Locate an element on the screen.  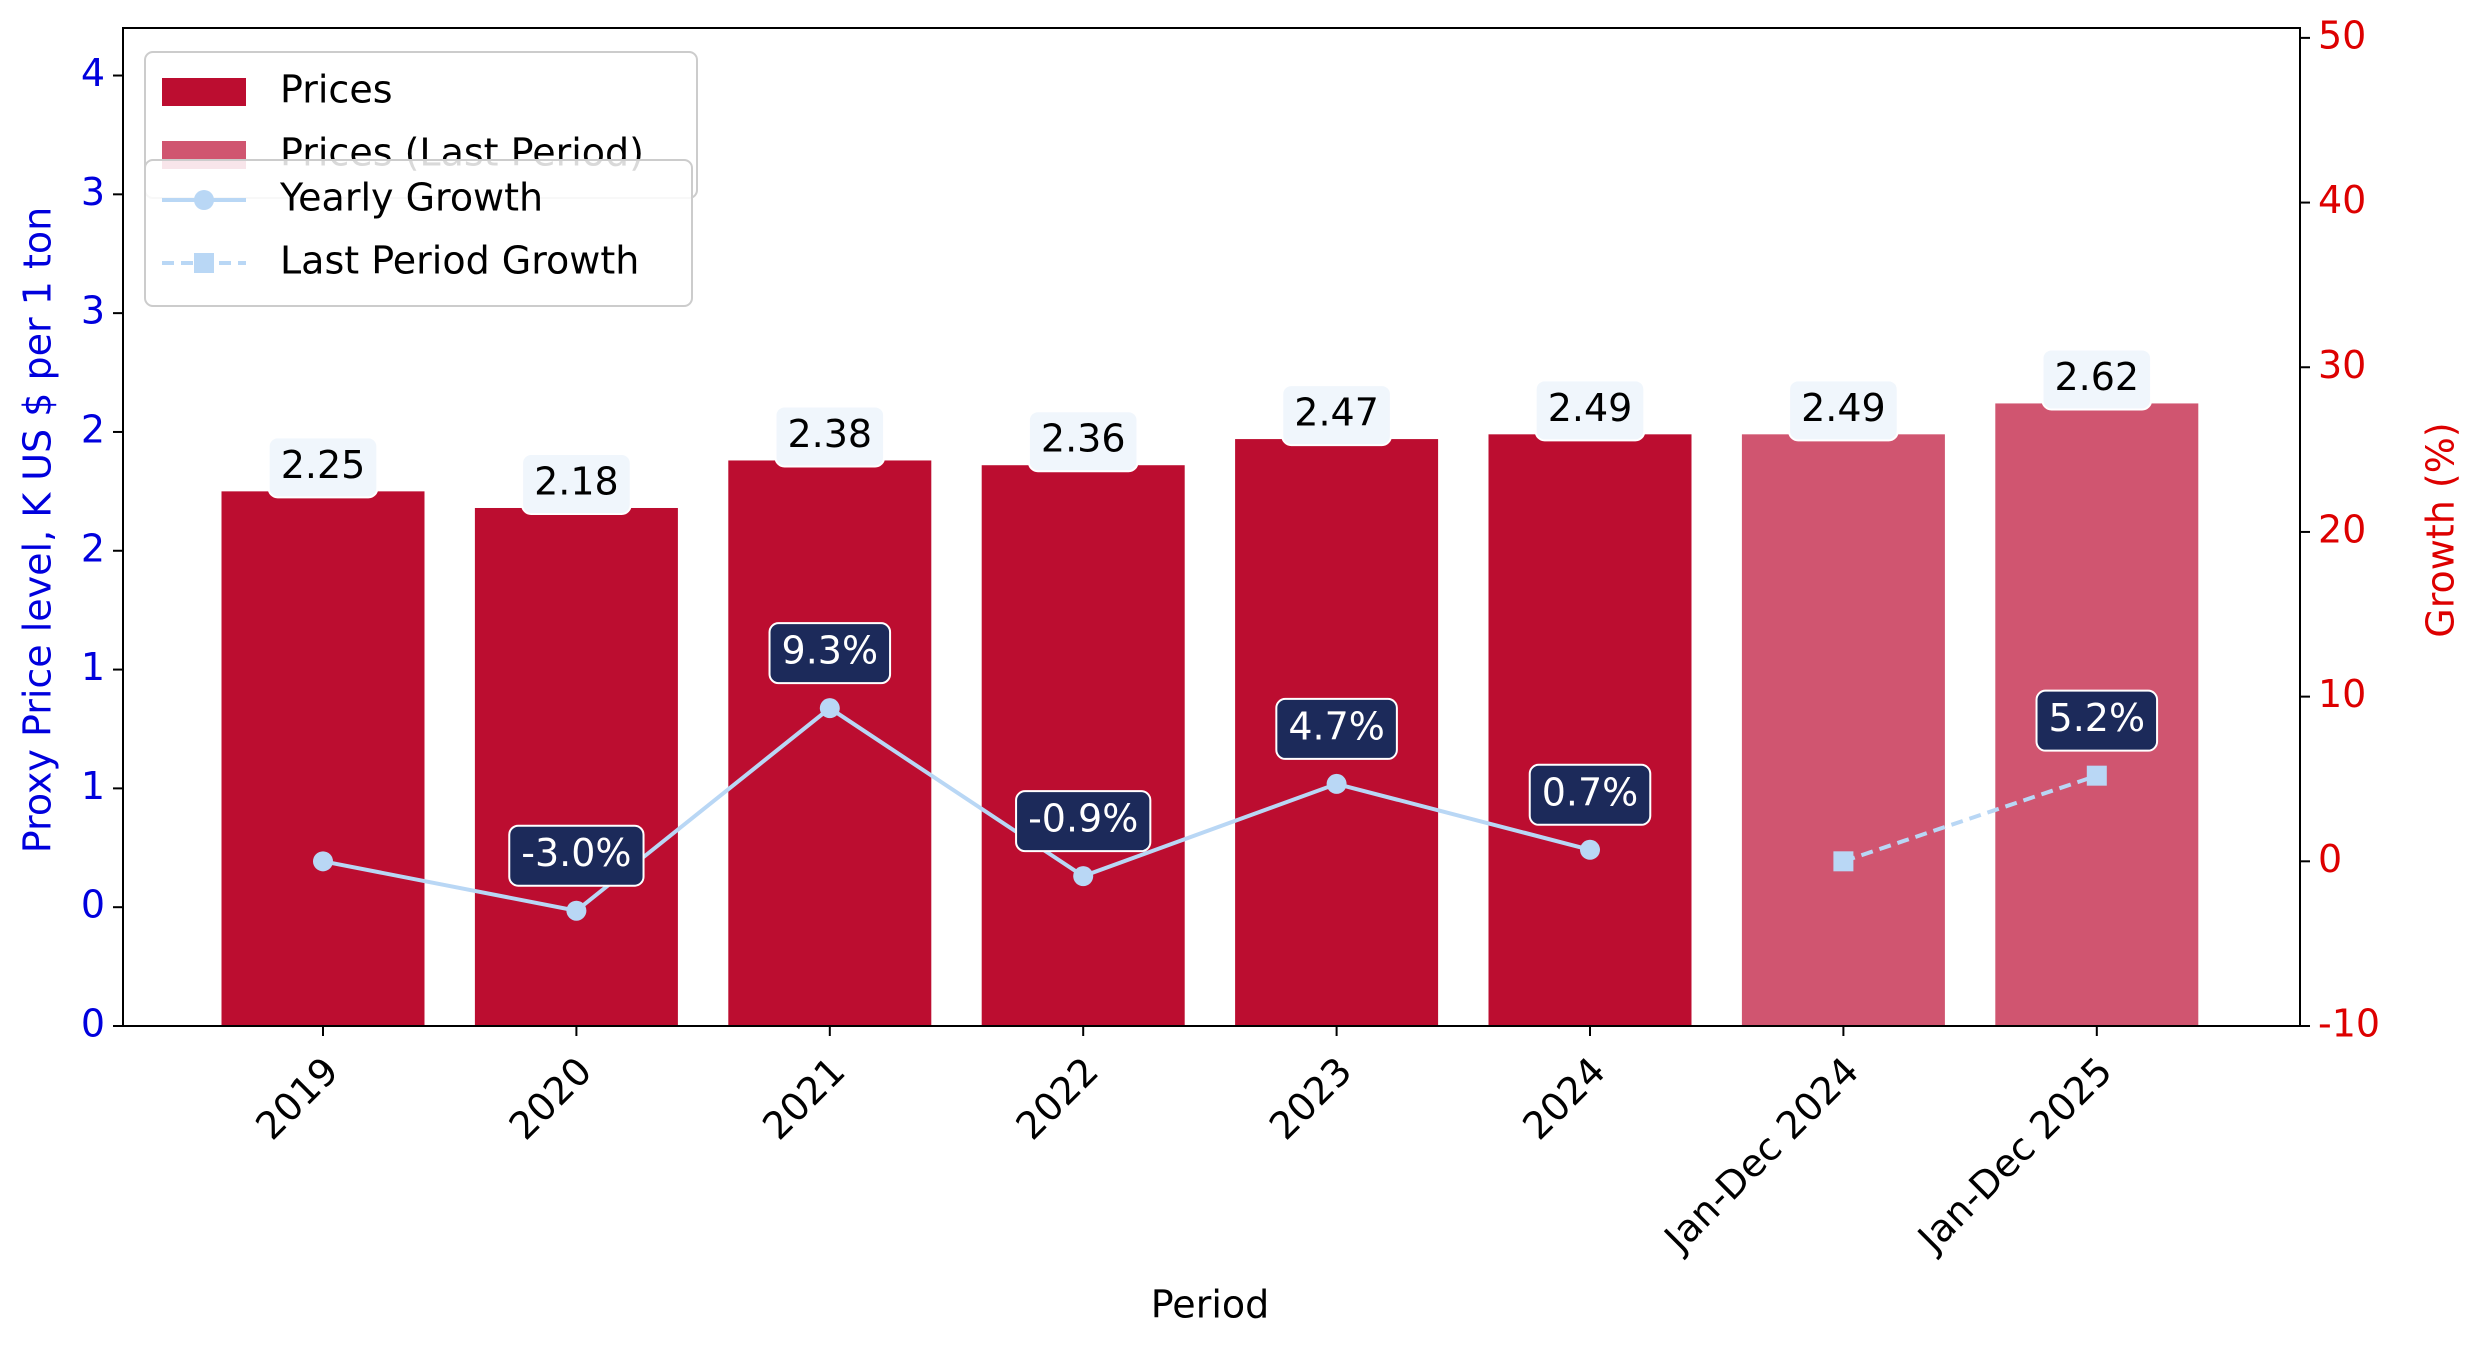
y2-tick-label: 30 is located at coordinates (2342, 365).